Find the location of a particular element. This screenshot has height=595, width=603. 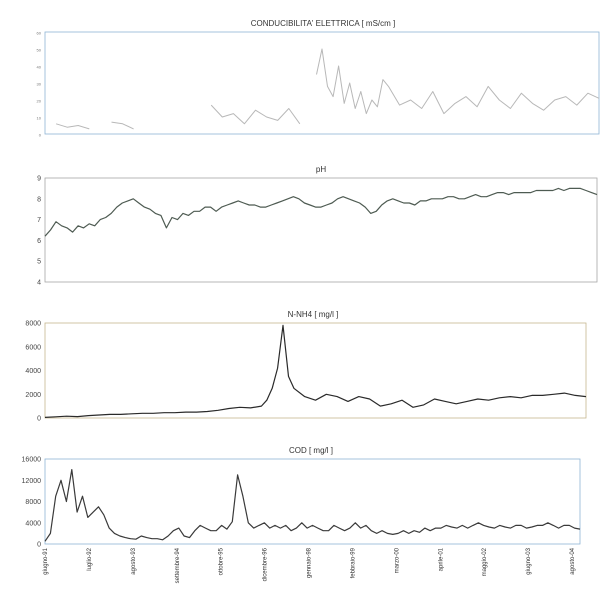

y-ticks-nh4: 0 2000 4000 6000 8000 is located at coordinates (33, 372).